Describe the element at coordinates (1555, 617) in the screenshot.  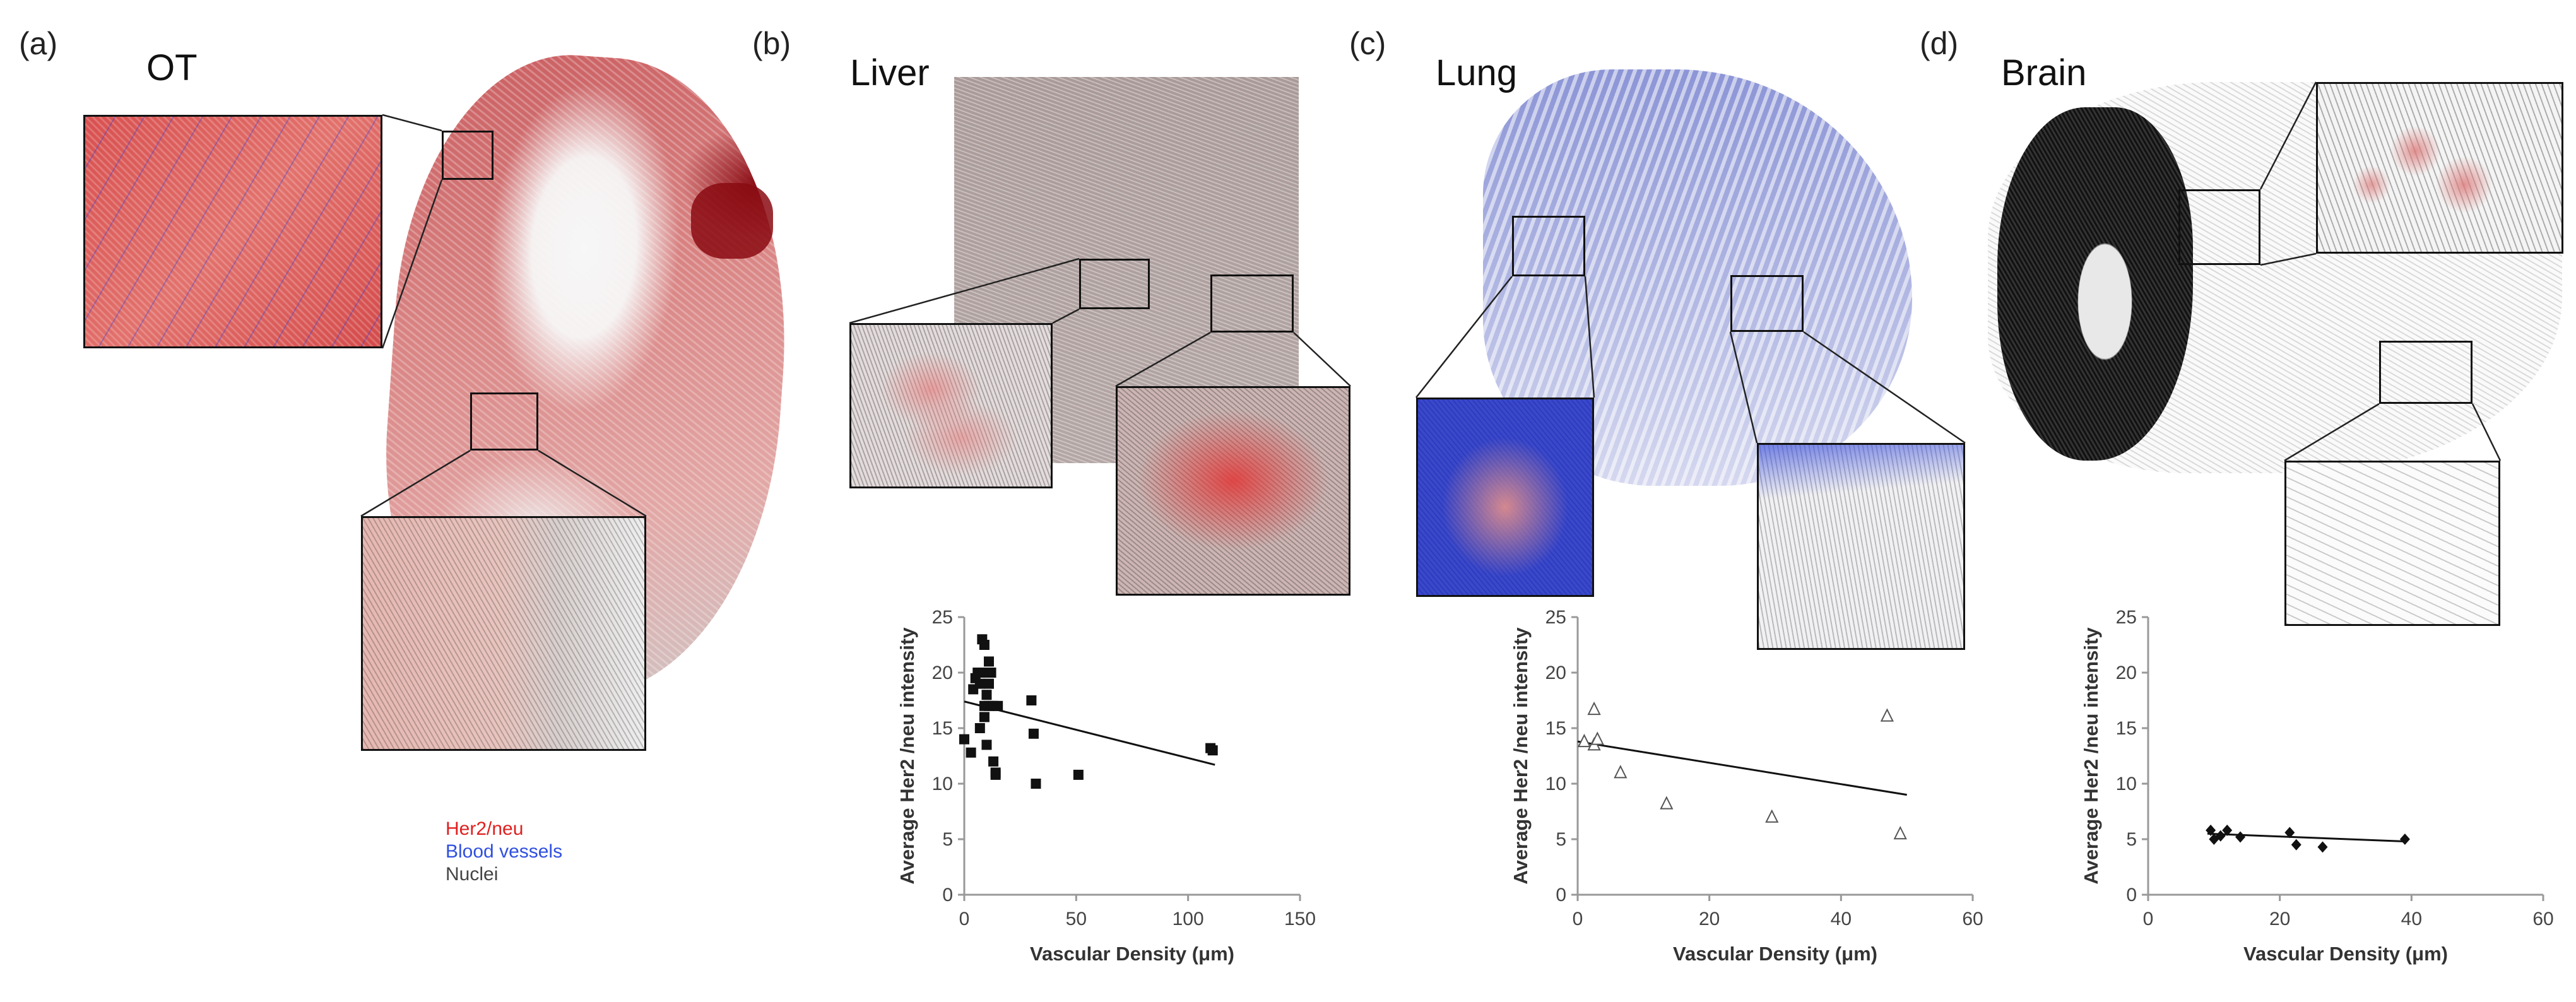
I see `y-tick-label-c: 25` at that location.